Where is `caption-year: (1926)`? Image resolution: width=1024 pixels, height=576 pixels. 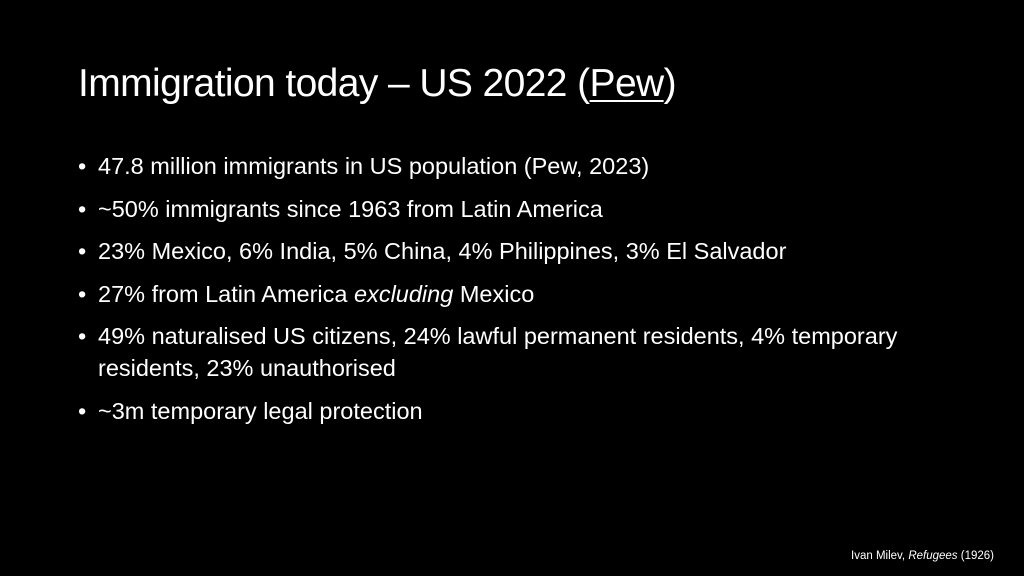
caption-year: (1926) is located at coordinates (975, 556).